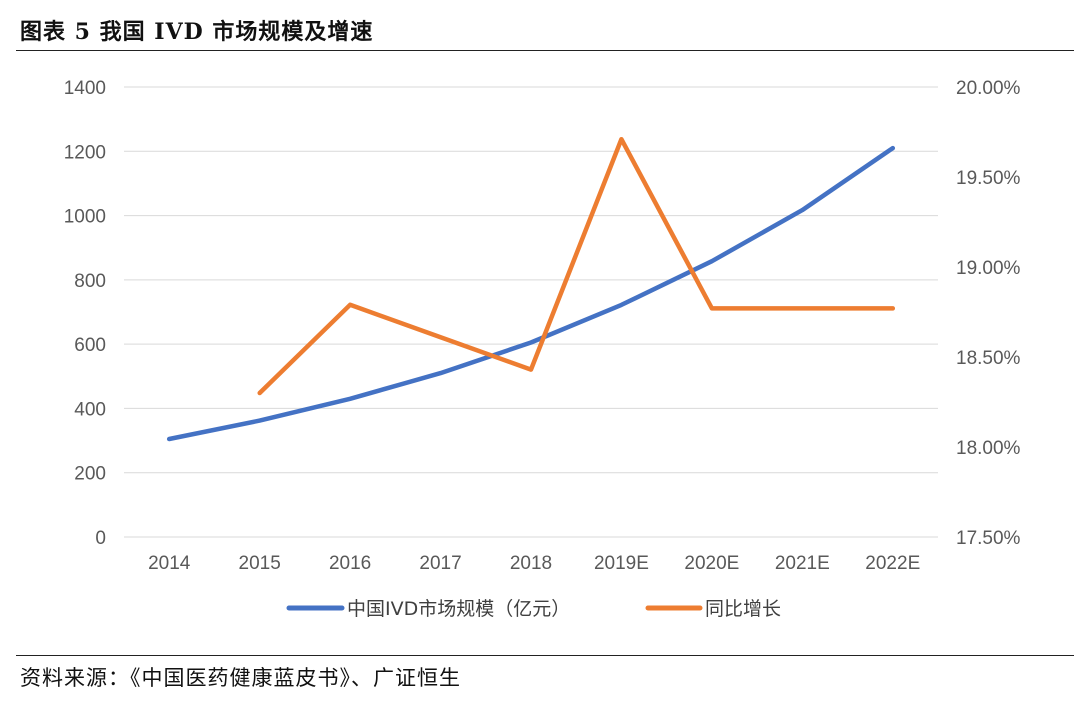 Image resolution: width=1080 pixels, height=702 pixels. What do you see at coordinates (440, 563) in the screenshot?
I see `x-tick-label: 2017` at bounding box center [440, 563].